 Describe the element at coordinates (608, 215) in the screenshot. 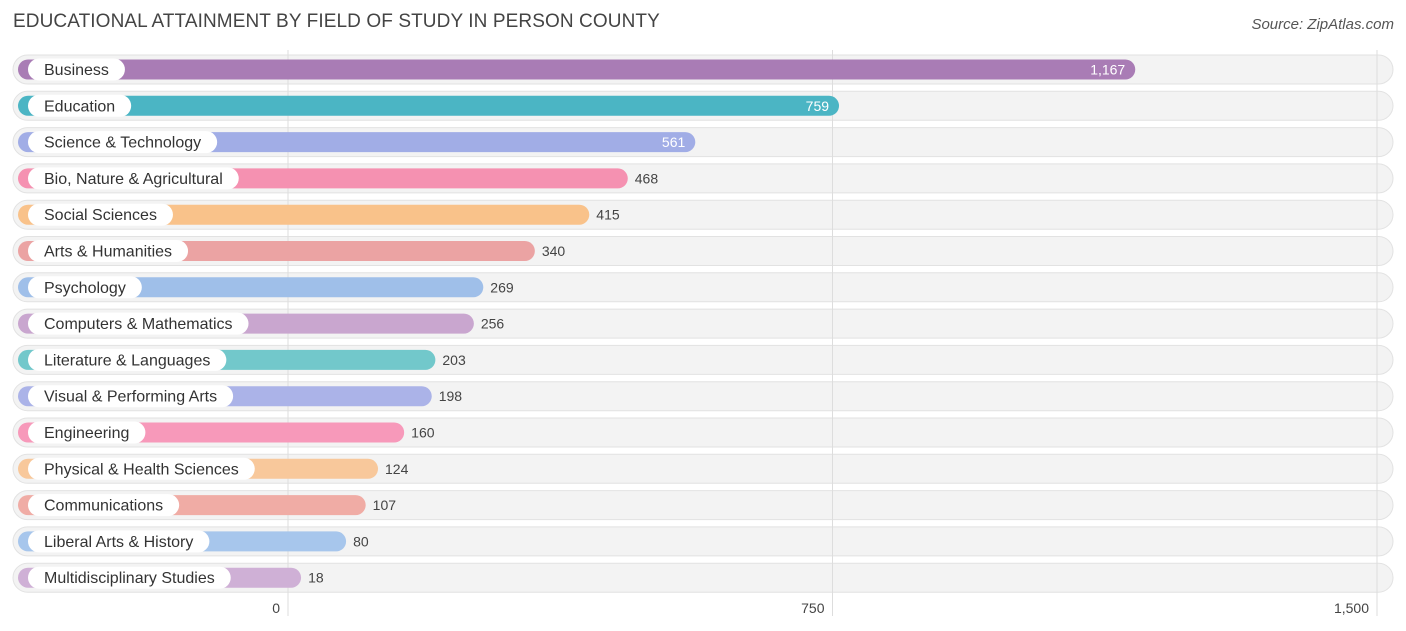

I see `value-label: 415` at that location.